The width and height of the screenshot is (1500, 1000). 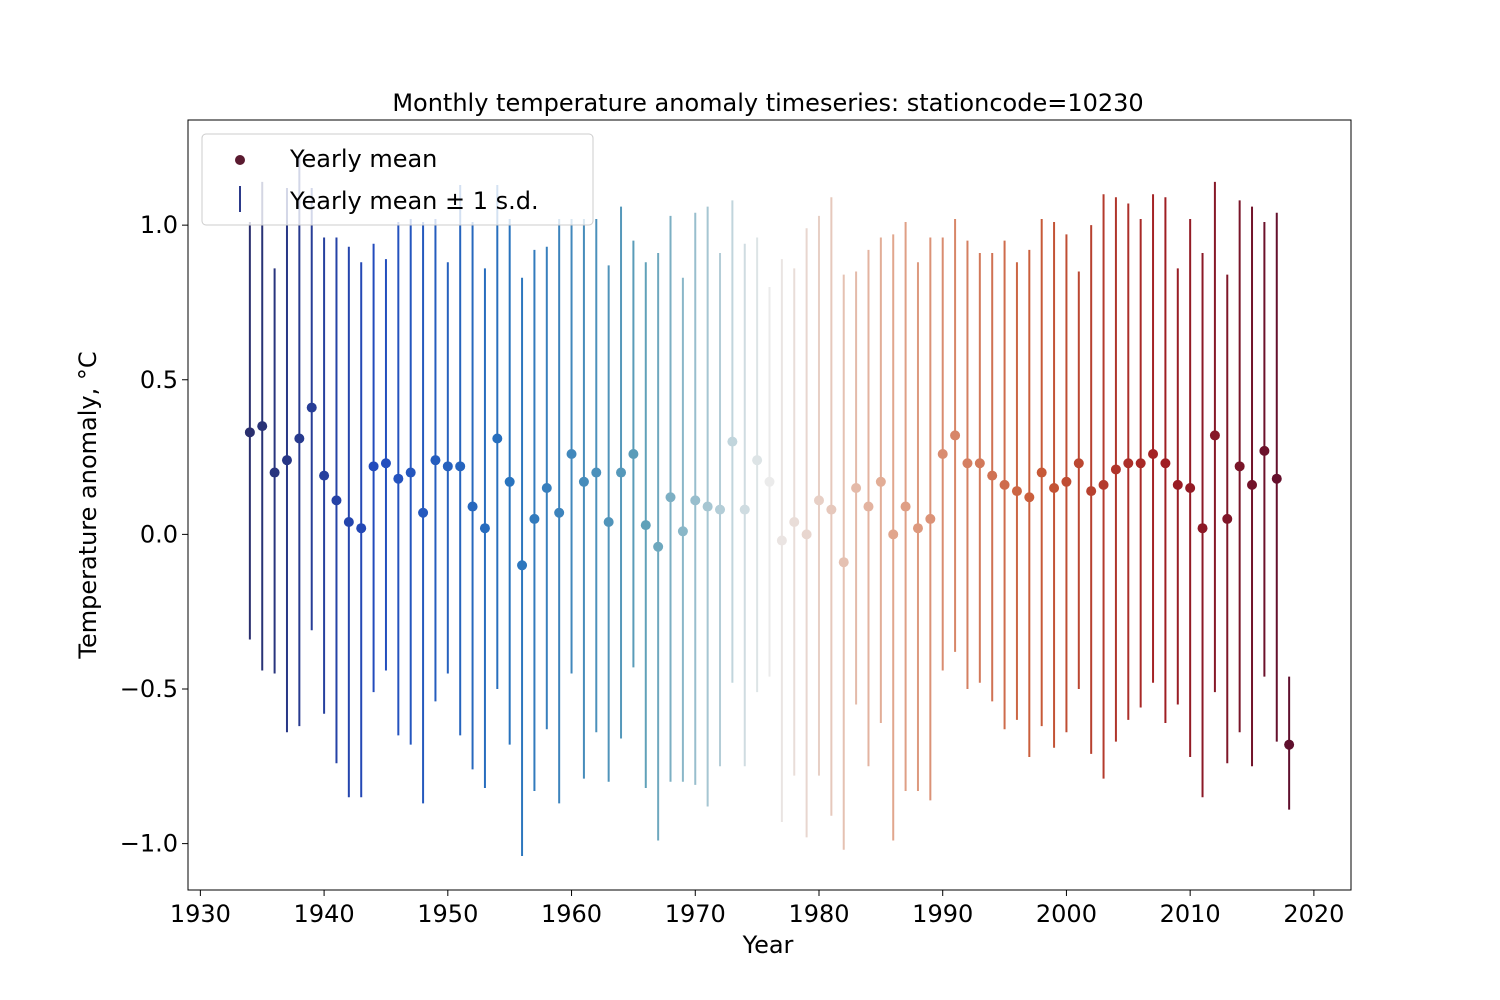 What do you see at coordinates (1066, 914) in the screenshot?
I see `x-tick-label: 2000` at bounding box center [1066, 914].